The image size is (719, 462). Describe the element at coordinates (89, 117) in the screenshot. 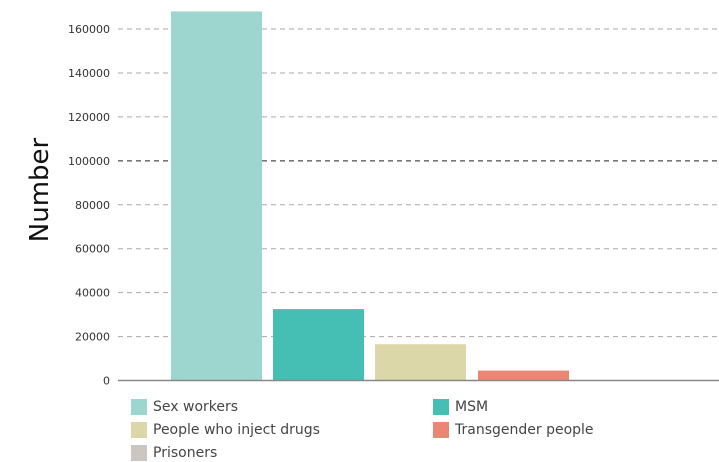

I see `y-tick-label: 120000` at that location.